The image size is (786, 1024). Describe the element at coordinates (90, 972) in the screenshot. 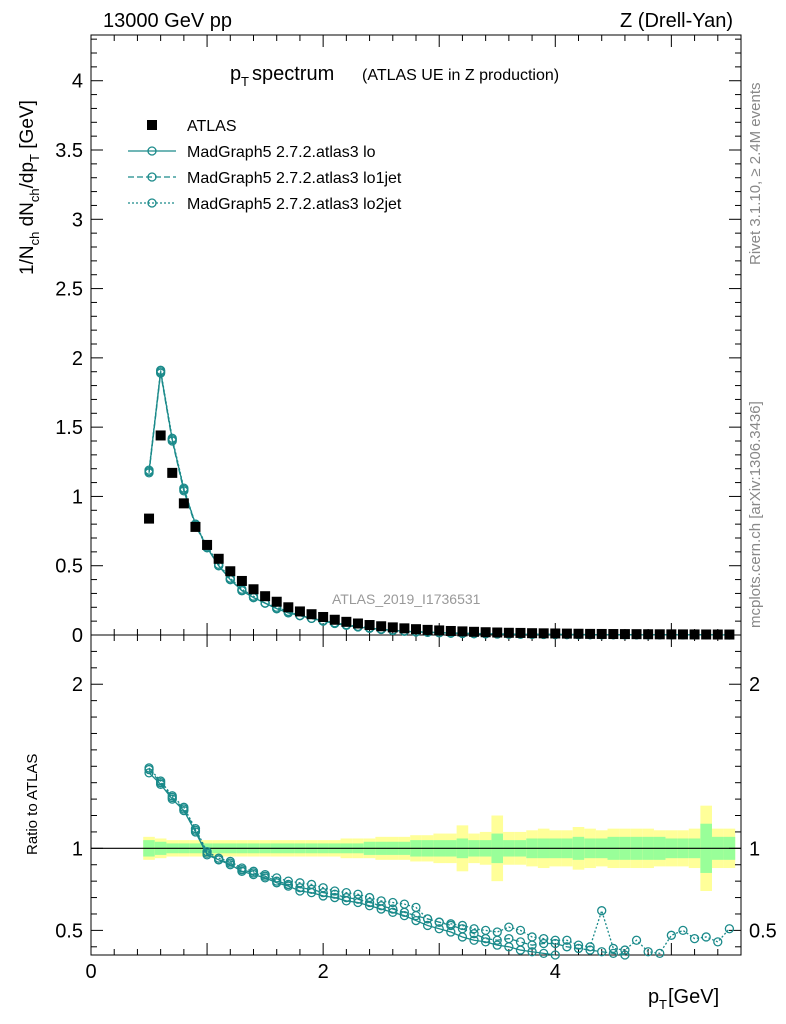

I see `x-tick-label: 0` at that location.